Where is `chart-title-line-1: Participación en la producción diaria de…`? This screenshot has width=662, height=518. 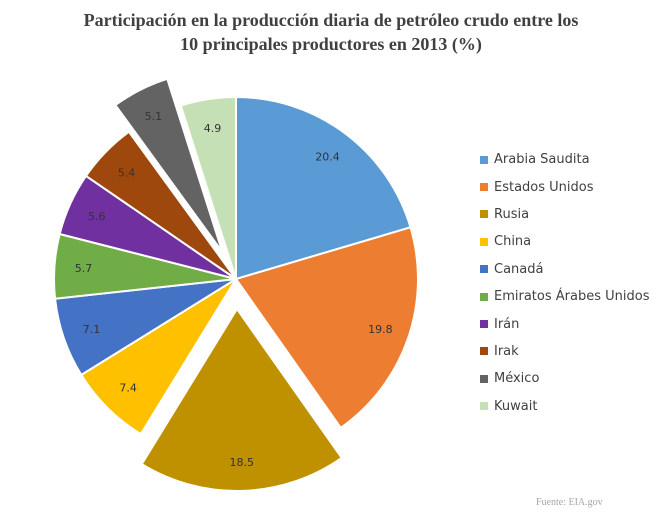 chart-title-line-1: Participación en la producción diaria de… is located at coordinates (331, 20).